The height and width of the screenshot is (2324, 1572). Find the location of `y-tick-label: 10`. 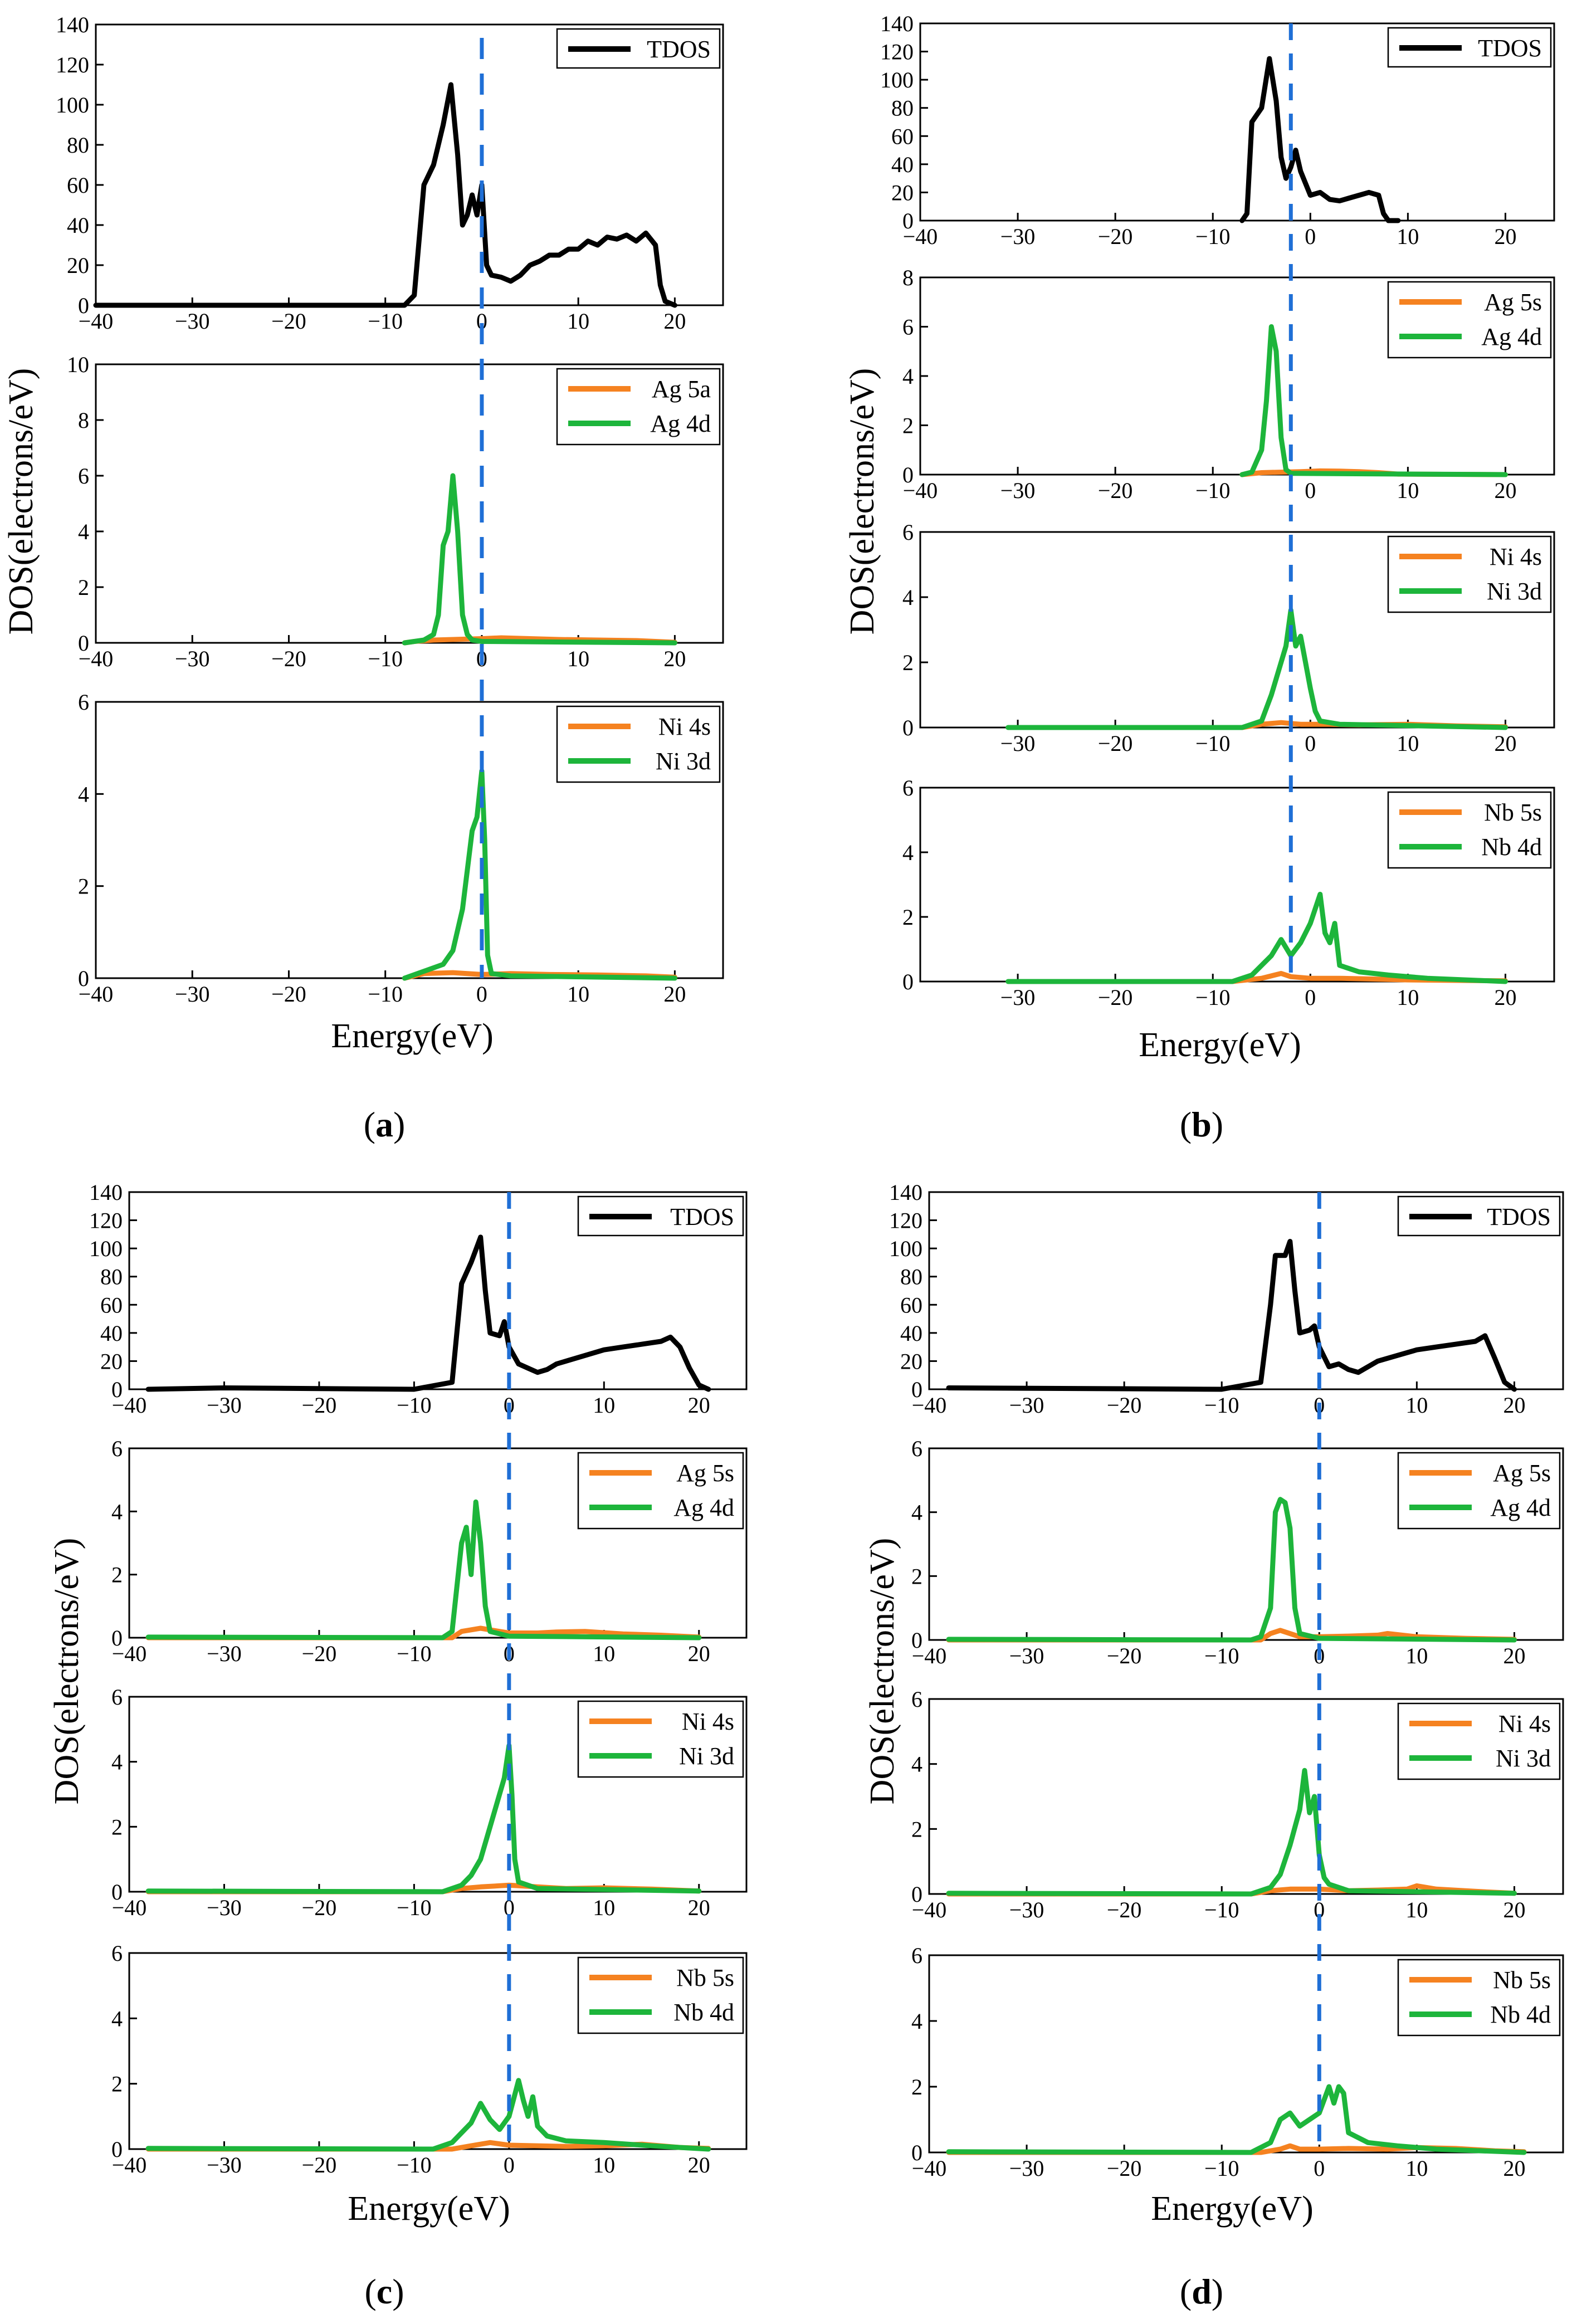

y-tick-label: 10 is located at coordinates (78, 364).